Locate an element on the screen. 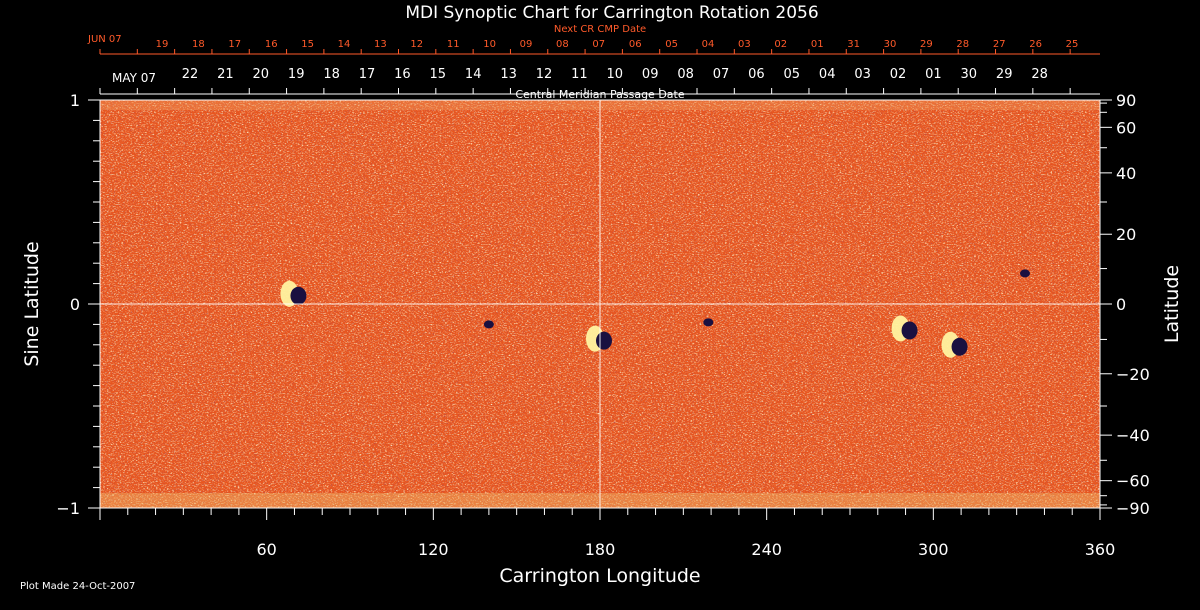 Image resolution: width=1200 pixels, height=610 pixels. cmp-date-label: 13 is located at coordinates (508, 74).